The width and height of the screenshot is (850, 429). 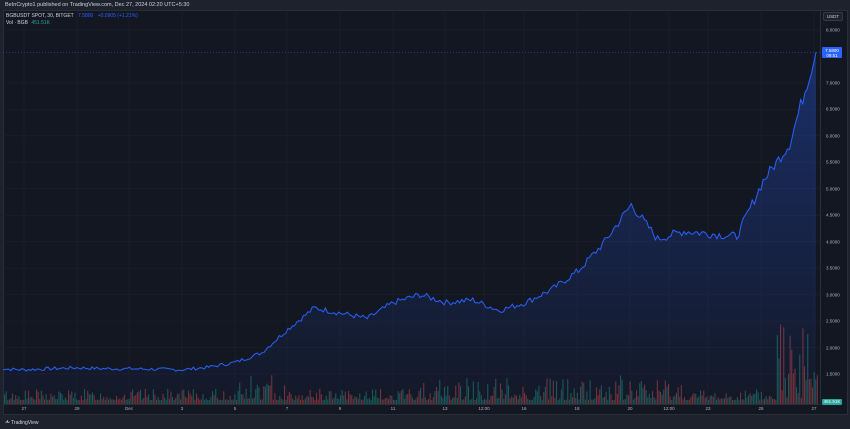 I want to click on x-tick-label: 5, so click(x=235, y=408).